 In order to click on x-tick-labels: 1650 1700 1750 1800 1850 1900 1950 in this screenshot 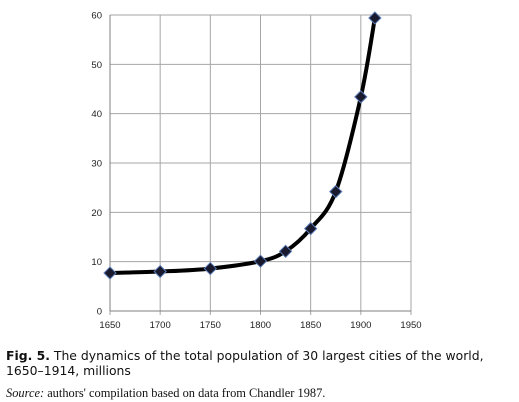, I will do `click(260, 325)`.